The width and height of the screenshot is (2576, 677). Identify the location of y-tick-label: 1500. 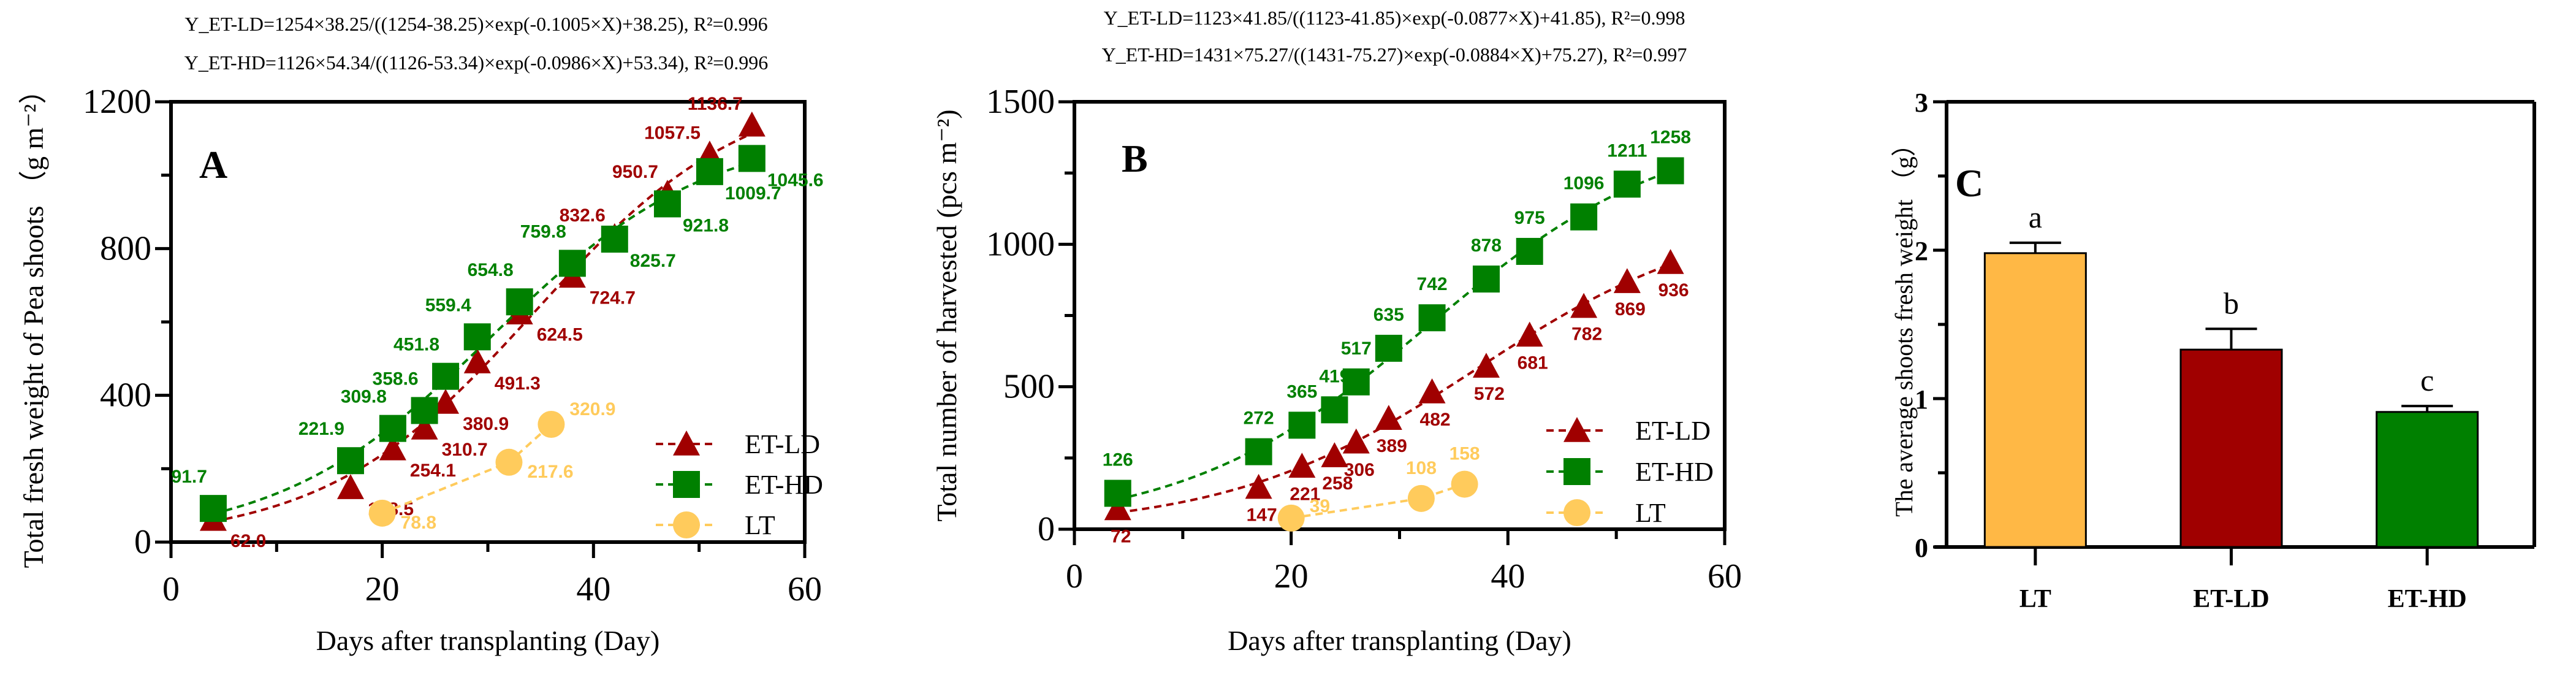
(1020, 102).